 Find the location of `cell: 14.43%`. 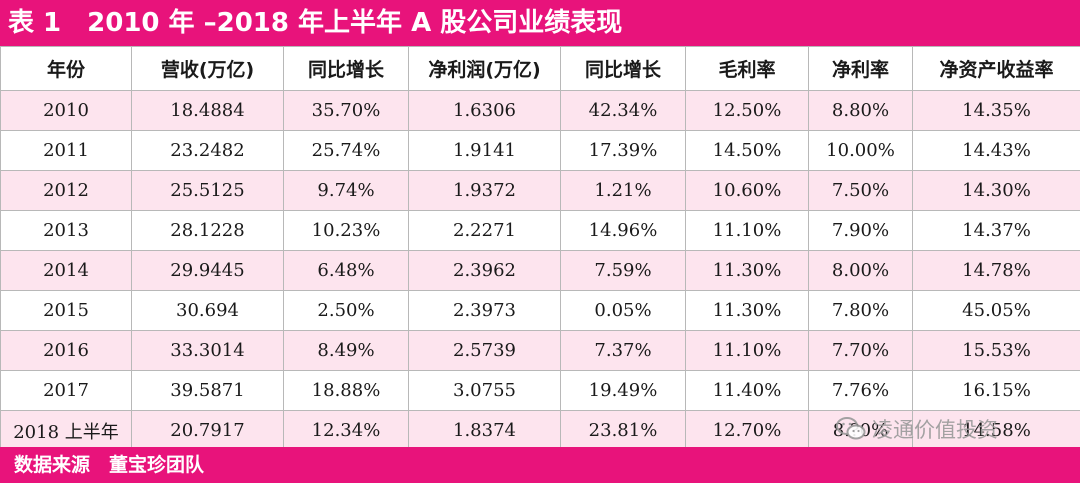

cell: 14.43% is located at coordinates (996, 150).